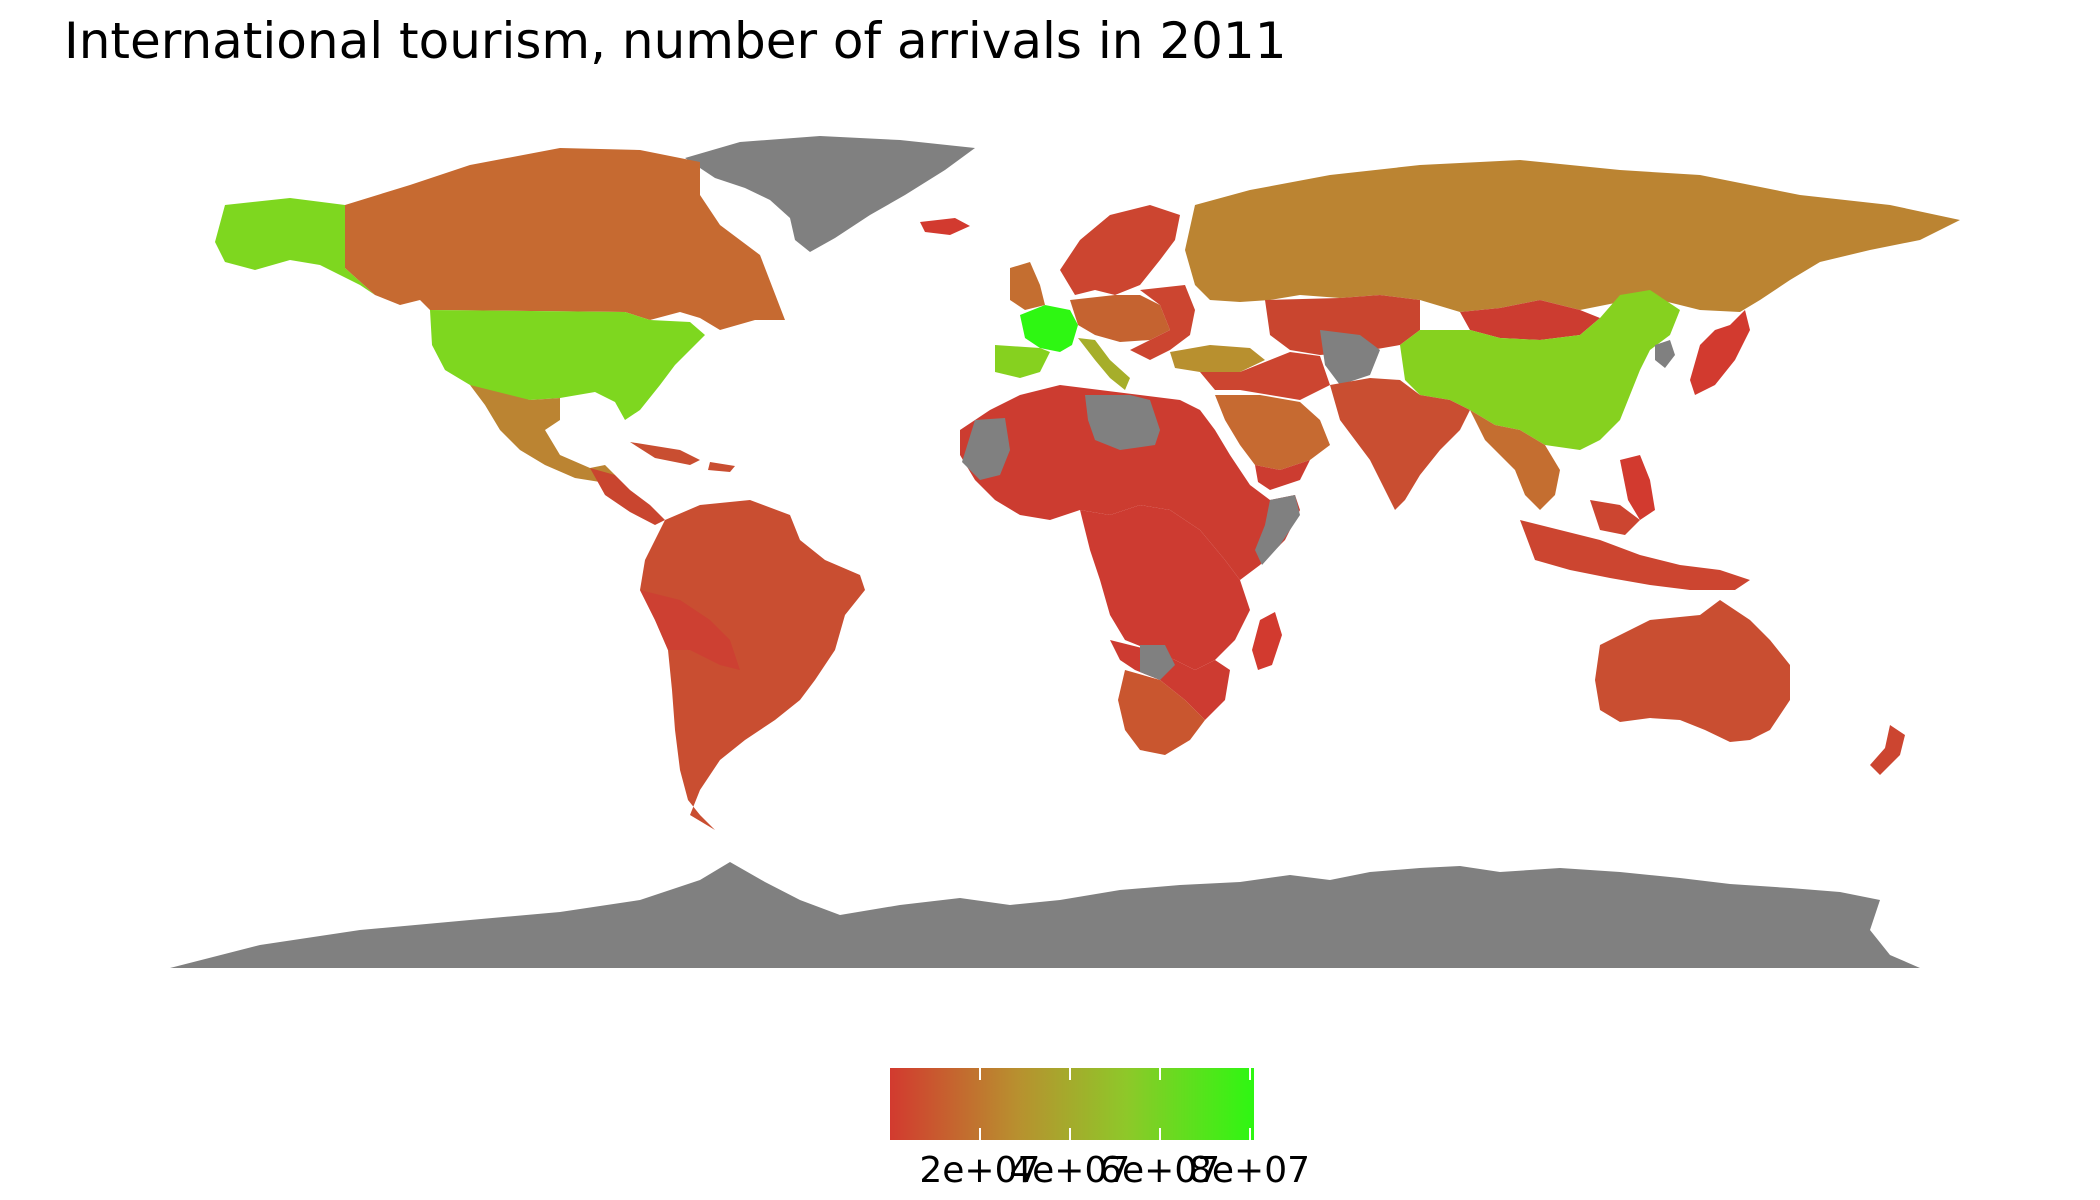  I want to click on region-yemen, so click(1282, 475).